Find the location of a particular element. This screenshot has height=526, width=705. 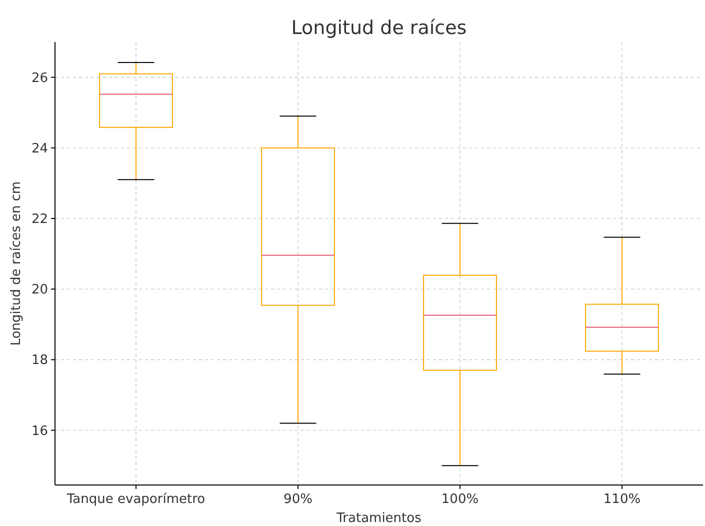

y-tick-label: 24 is located at coordinates (39, 148).